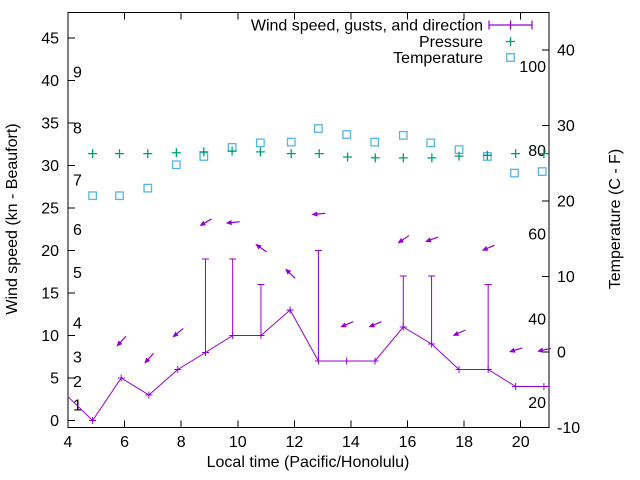  I want to click on beaufort-scale-label: 8, so click(77, 129).